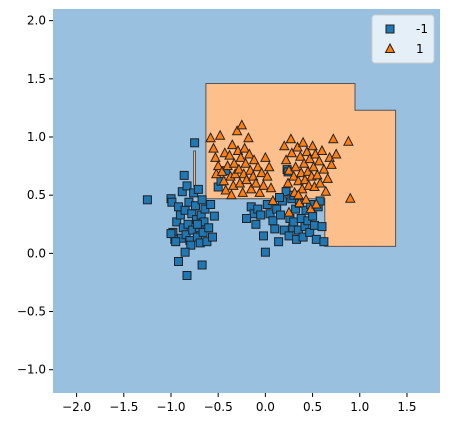 The width and height of the screenshot is (450, 428). I want to click on x-tick-label: 1.5, so click(406, 407).